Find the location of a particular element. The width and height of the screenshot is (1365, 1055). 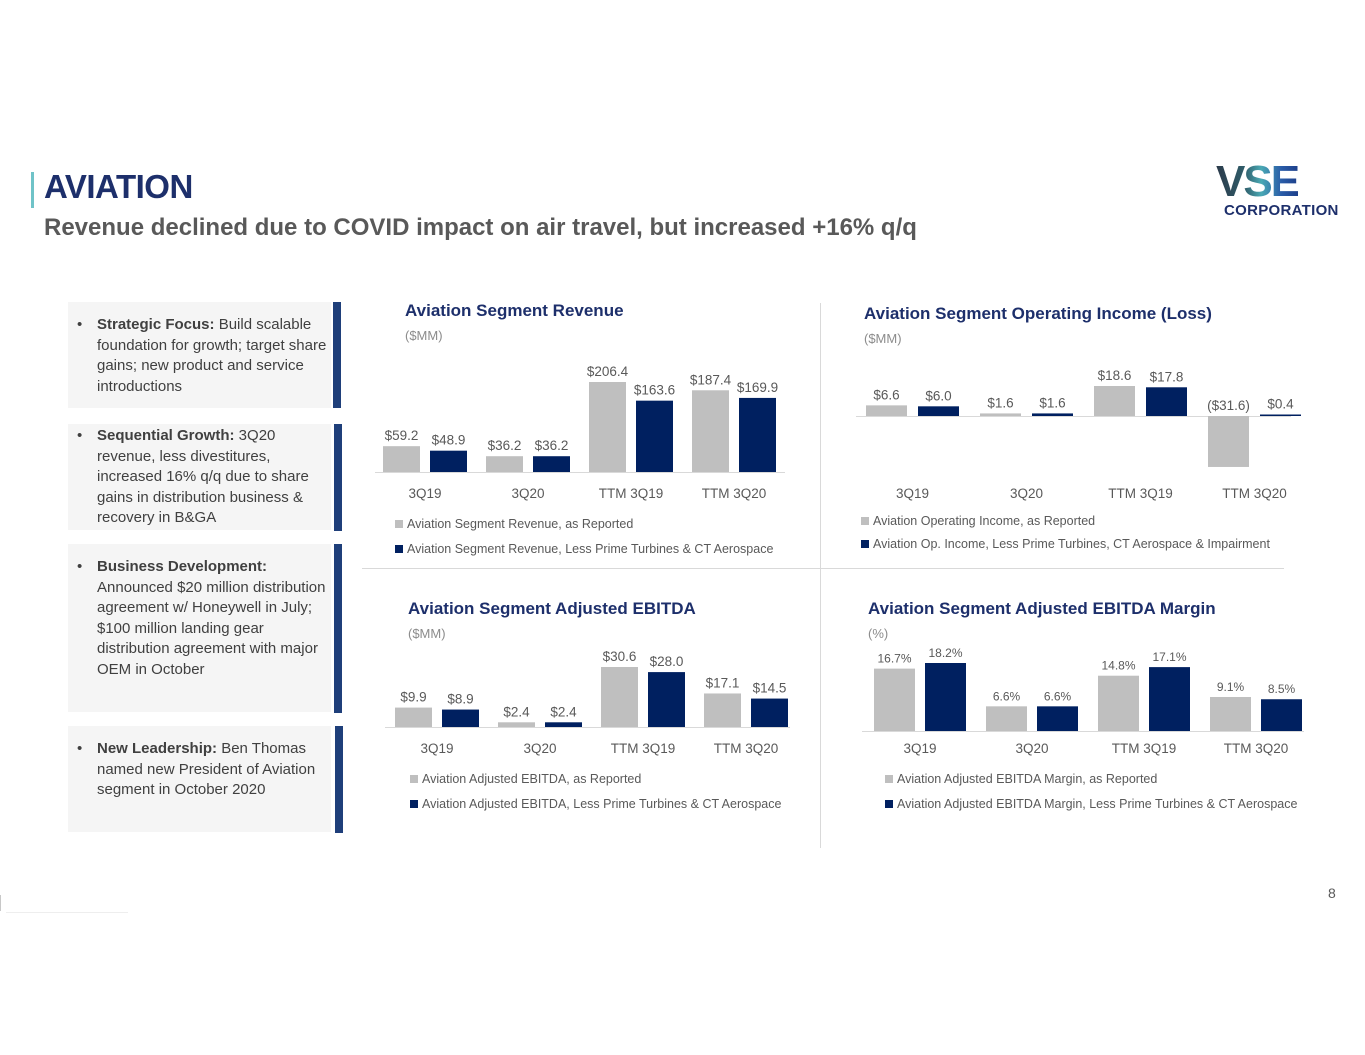

data-label: $18.6 is located at coordinates (1115, 375).